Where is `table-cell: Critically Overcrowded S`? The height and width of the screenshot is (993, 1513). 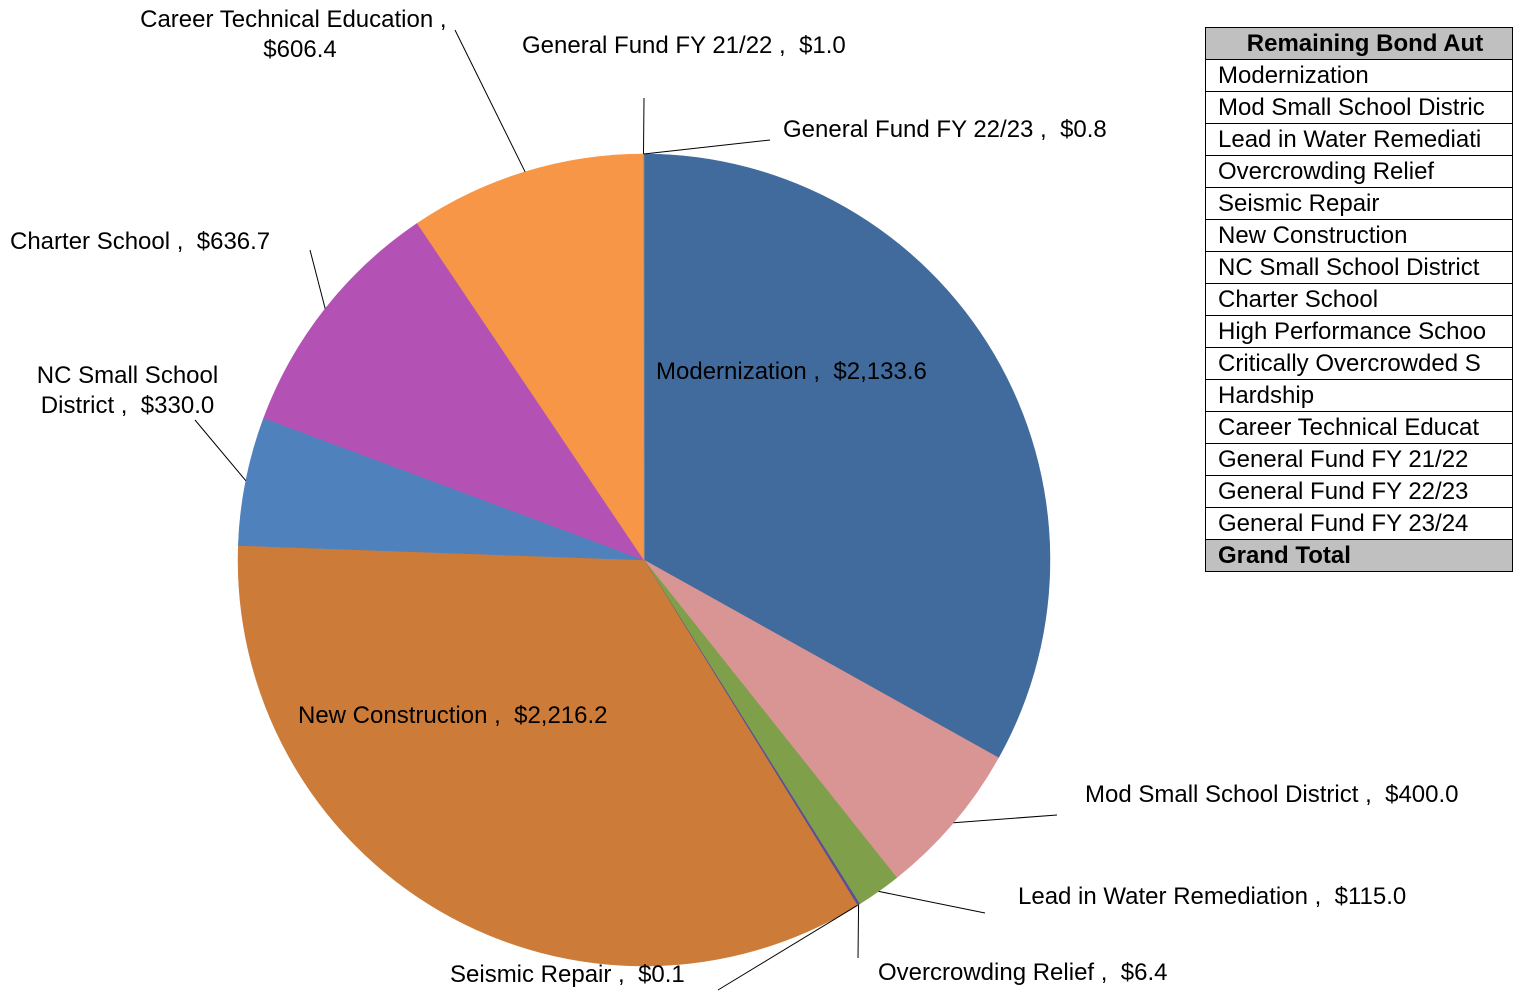
table-cell: Critically Overcrowded S is located at coordinates (1359, 363).